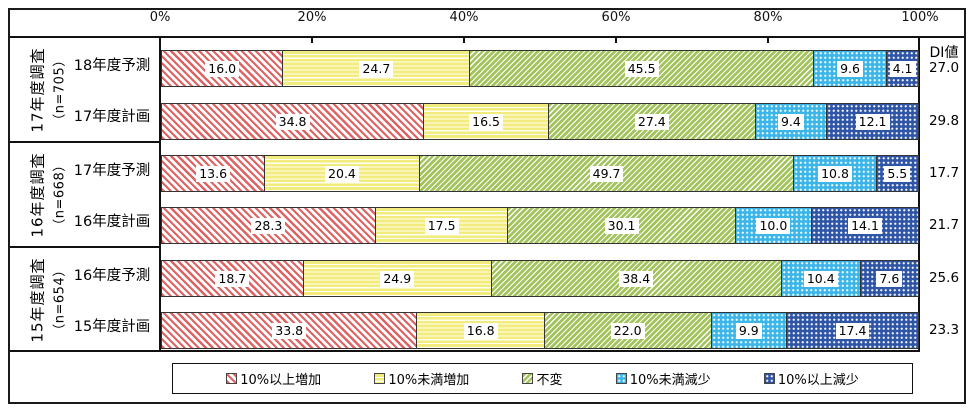 The height and width of the screenshot is (413, 976). I want to click on bar-segment-unchanged: 27.4, so click(651, 121).